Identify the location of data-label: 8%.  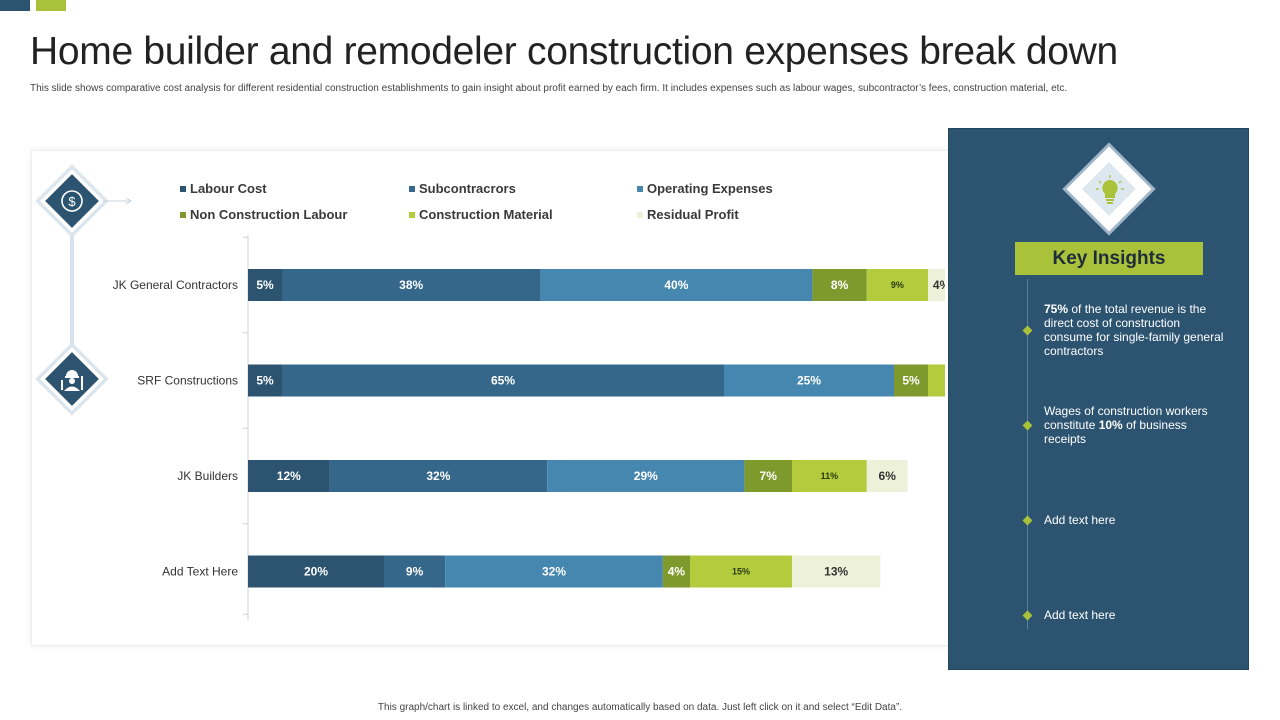
(840, 285).